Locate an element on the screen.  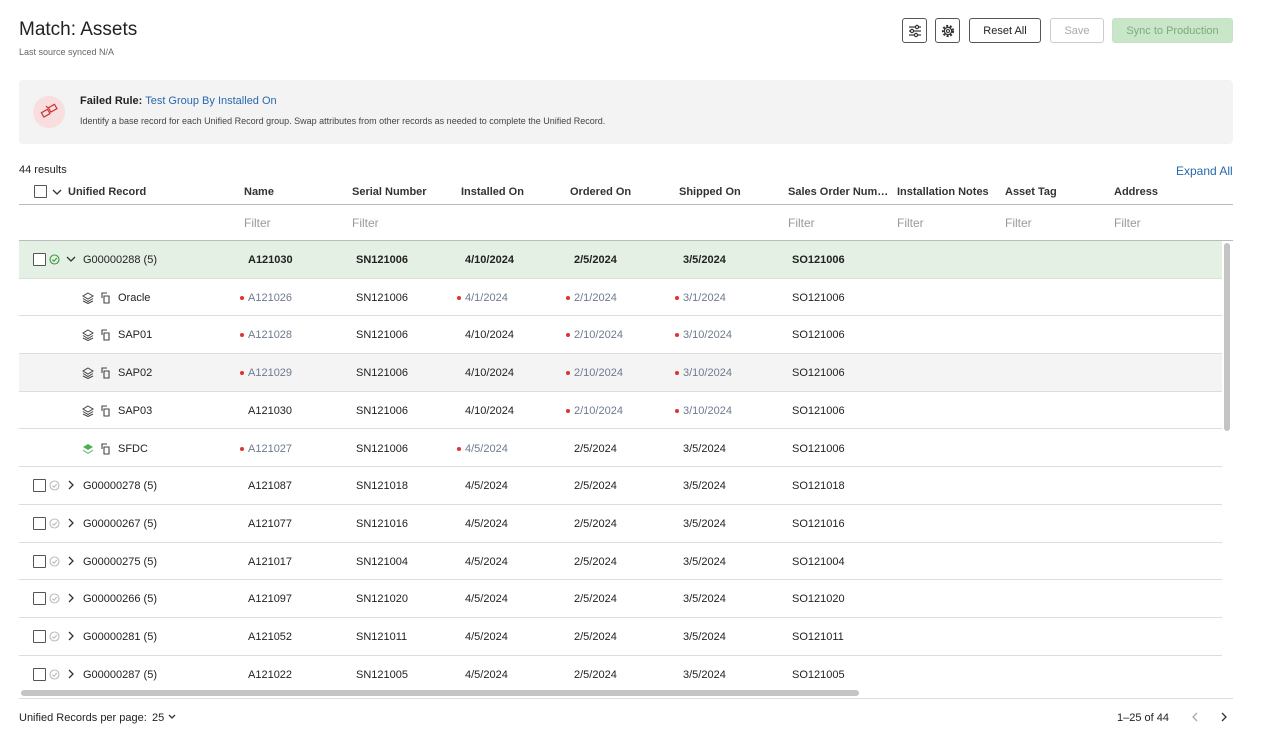
vertical-scrollbar is located at coordinates (1227, 337).